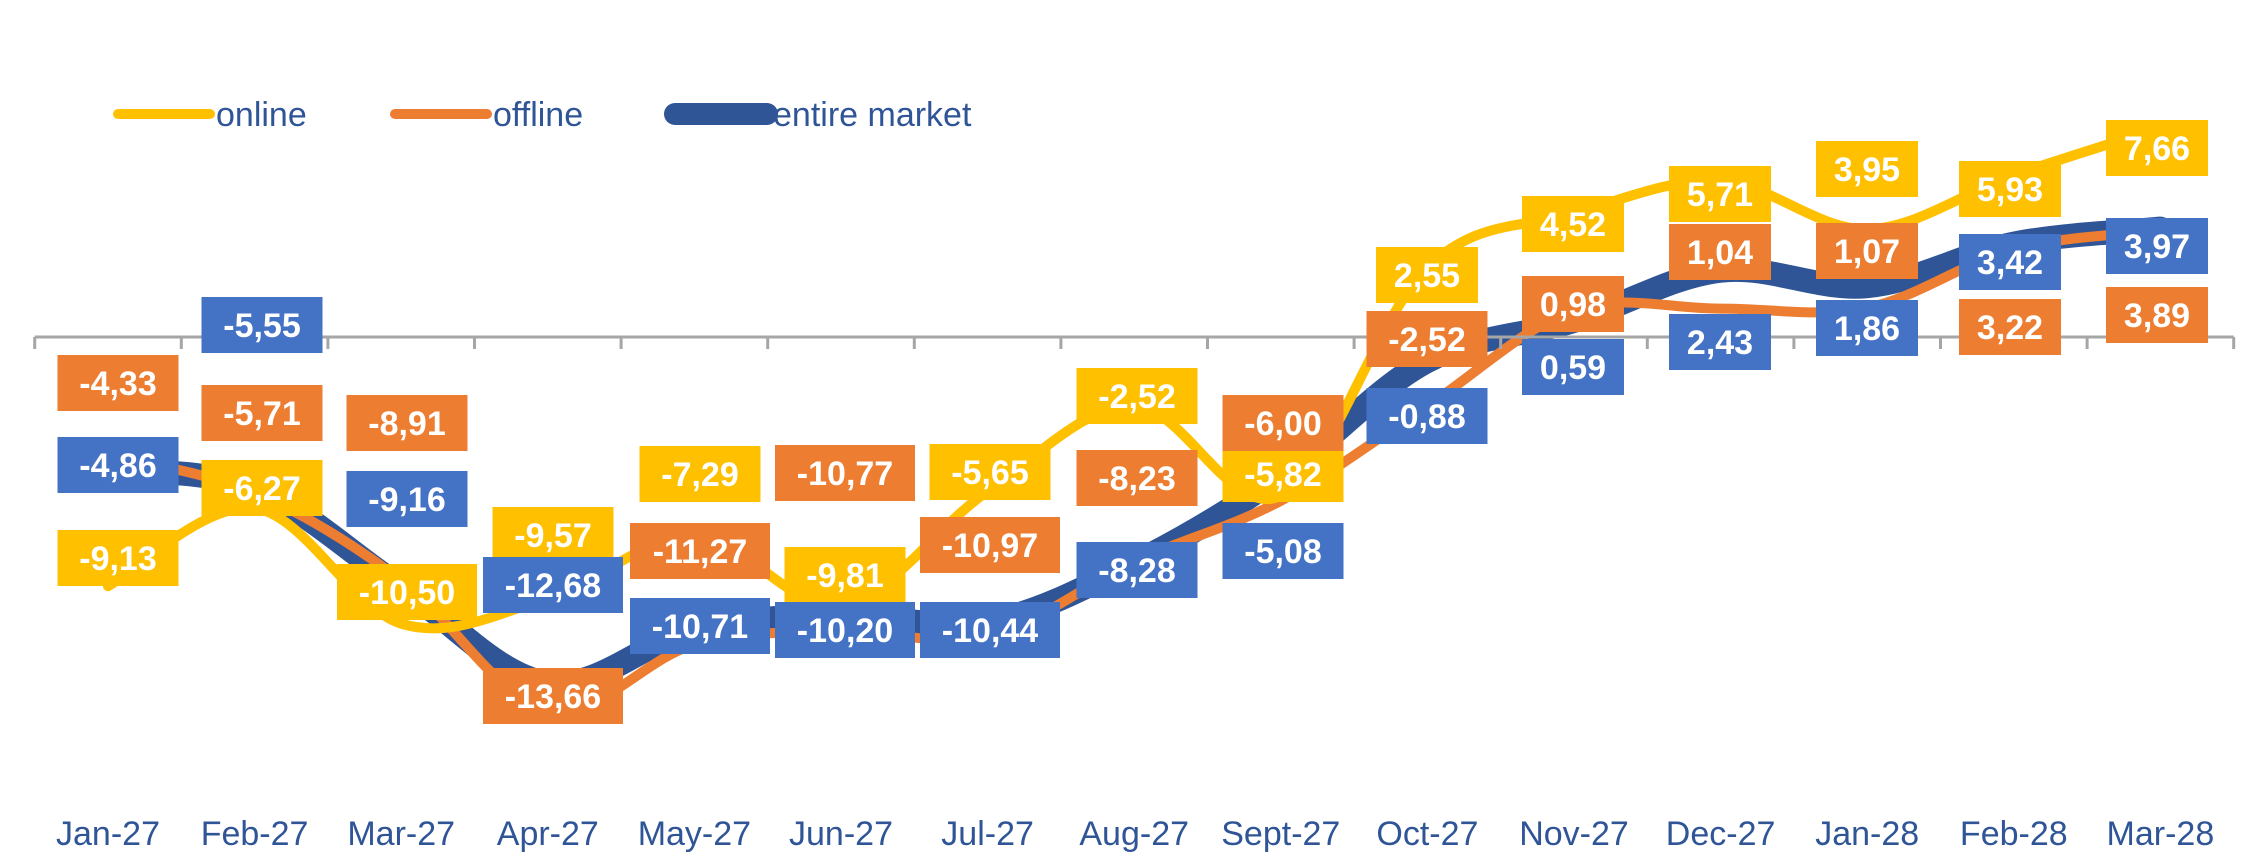 This screenshot has height=865, width=2244. I want to click on data-label-text: -9,13, so click(118, 559).